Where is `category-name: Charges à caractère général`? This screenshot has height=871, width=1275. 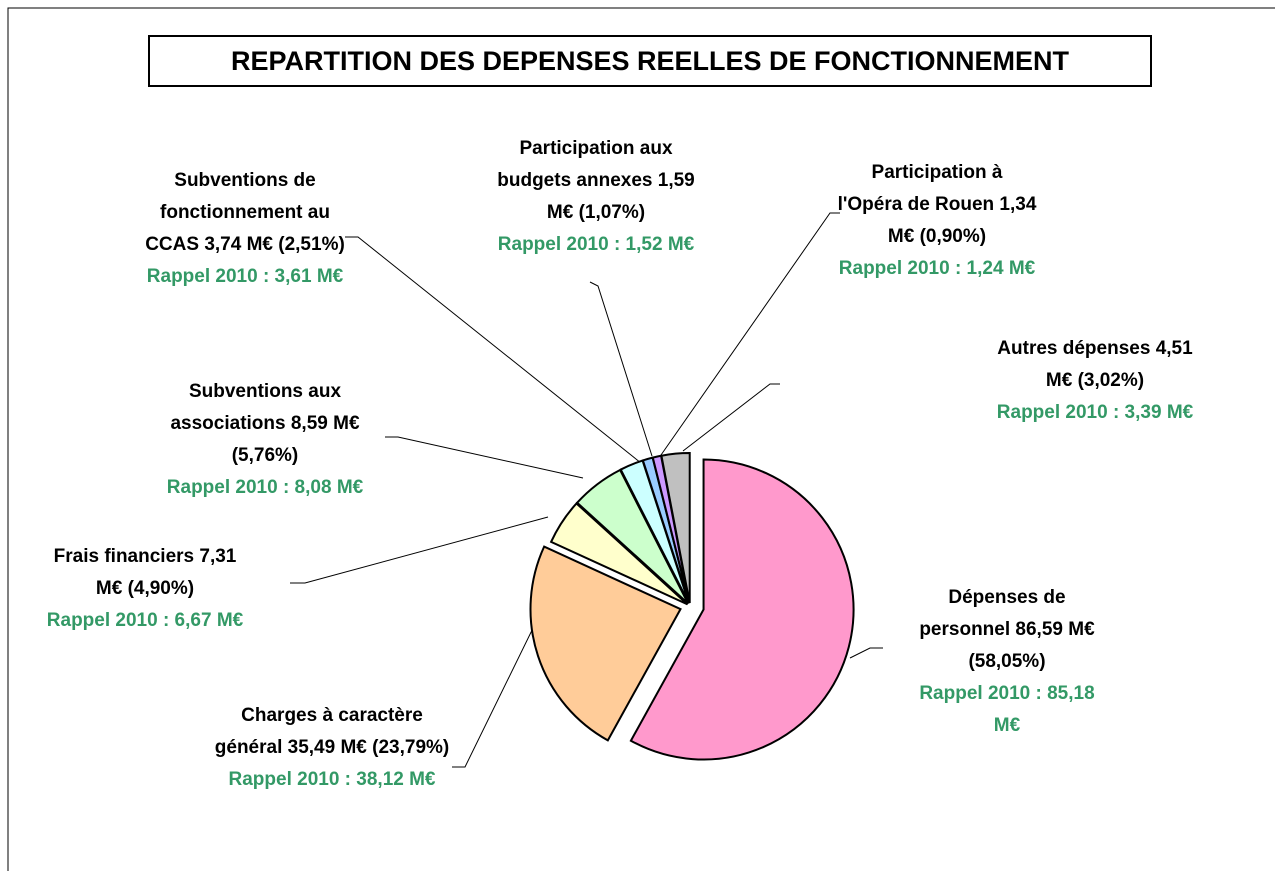
category-name: Charges à caractère général is located at coordinates (318, 731).